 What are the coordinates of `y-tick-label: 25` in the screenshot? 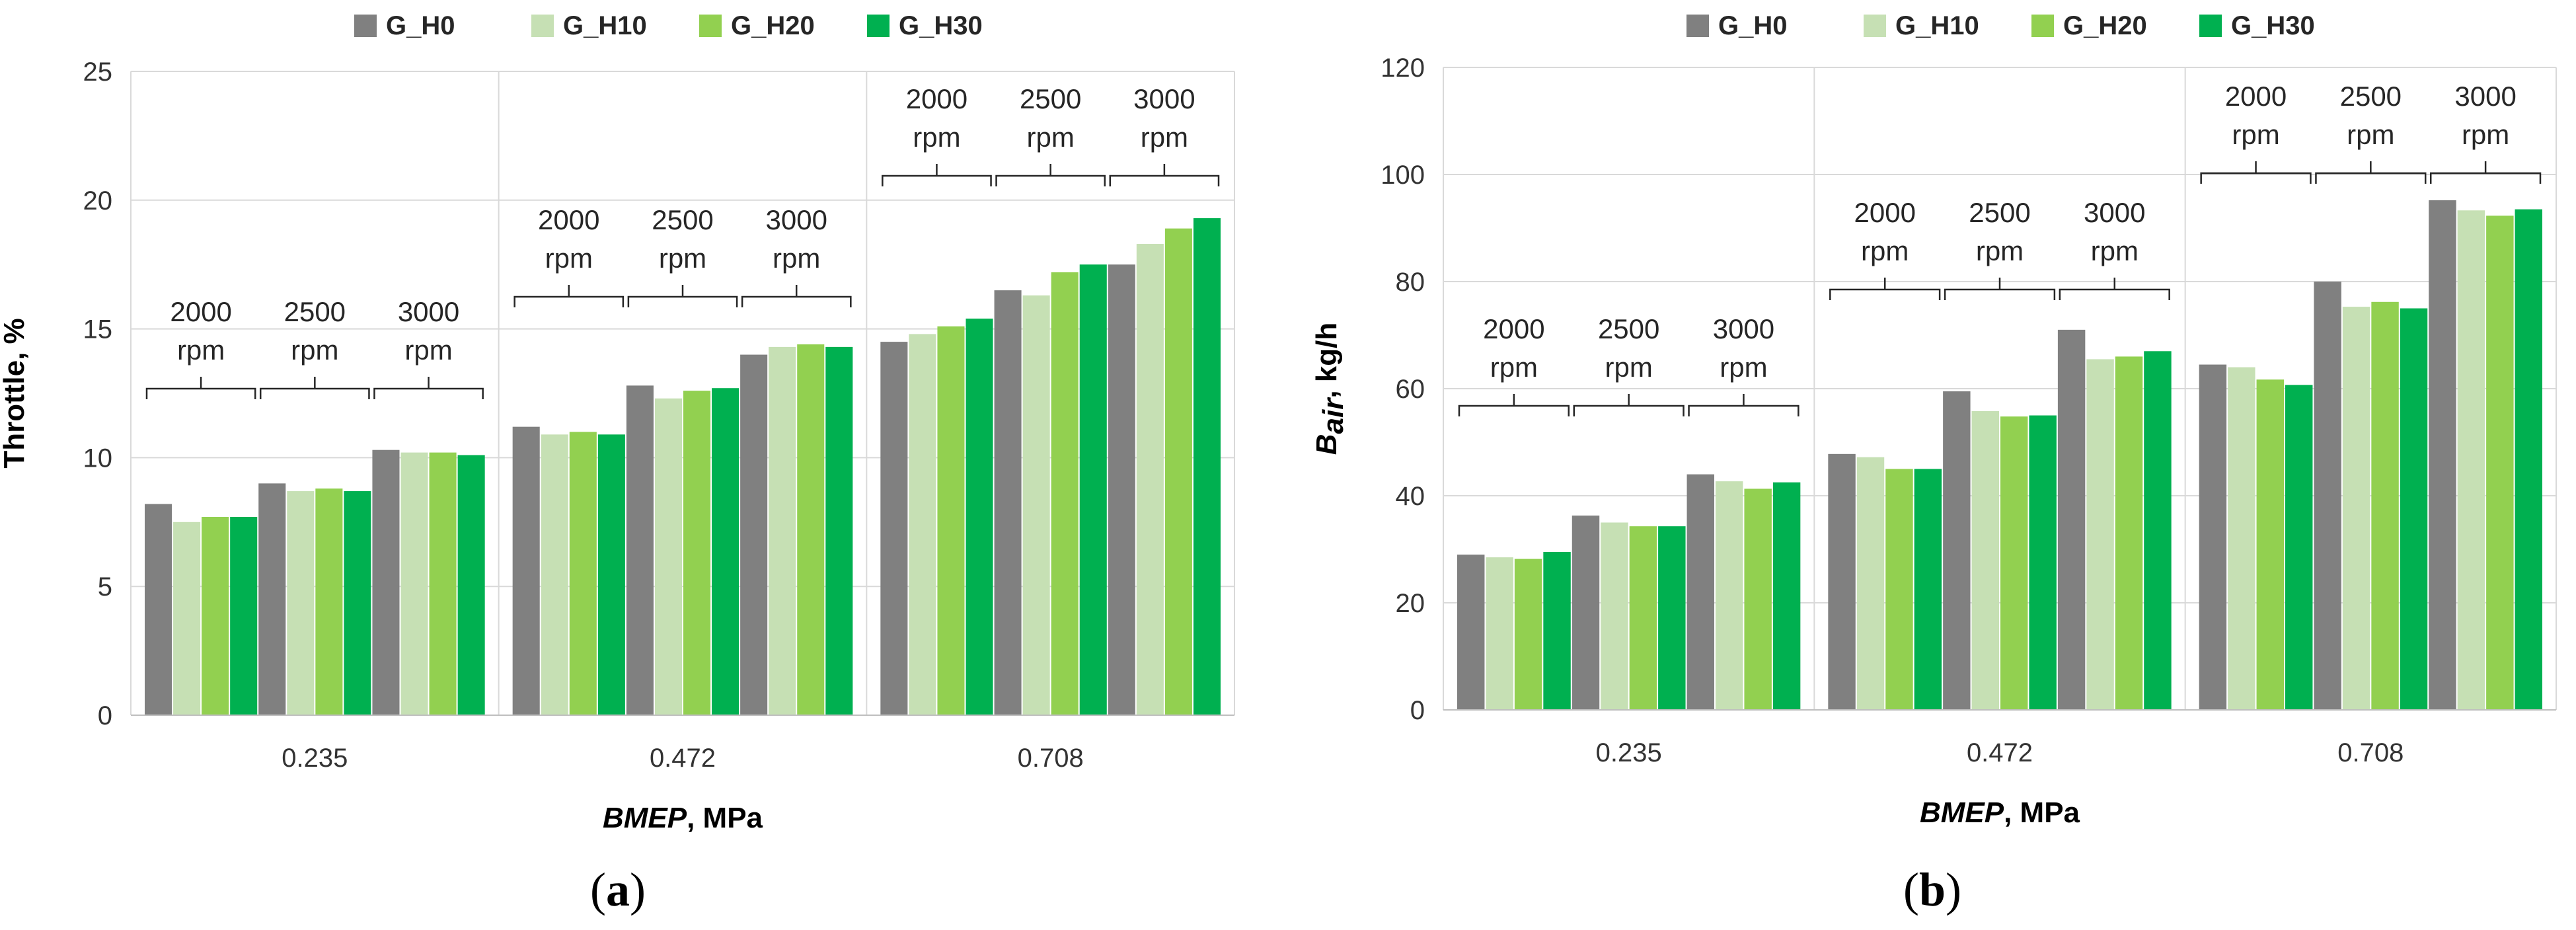 It's located at (98, 72).